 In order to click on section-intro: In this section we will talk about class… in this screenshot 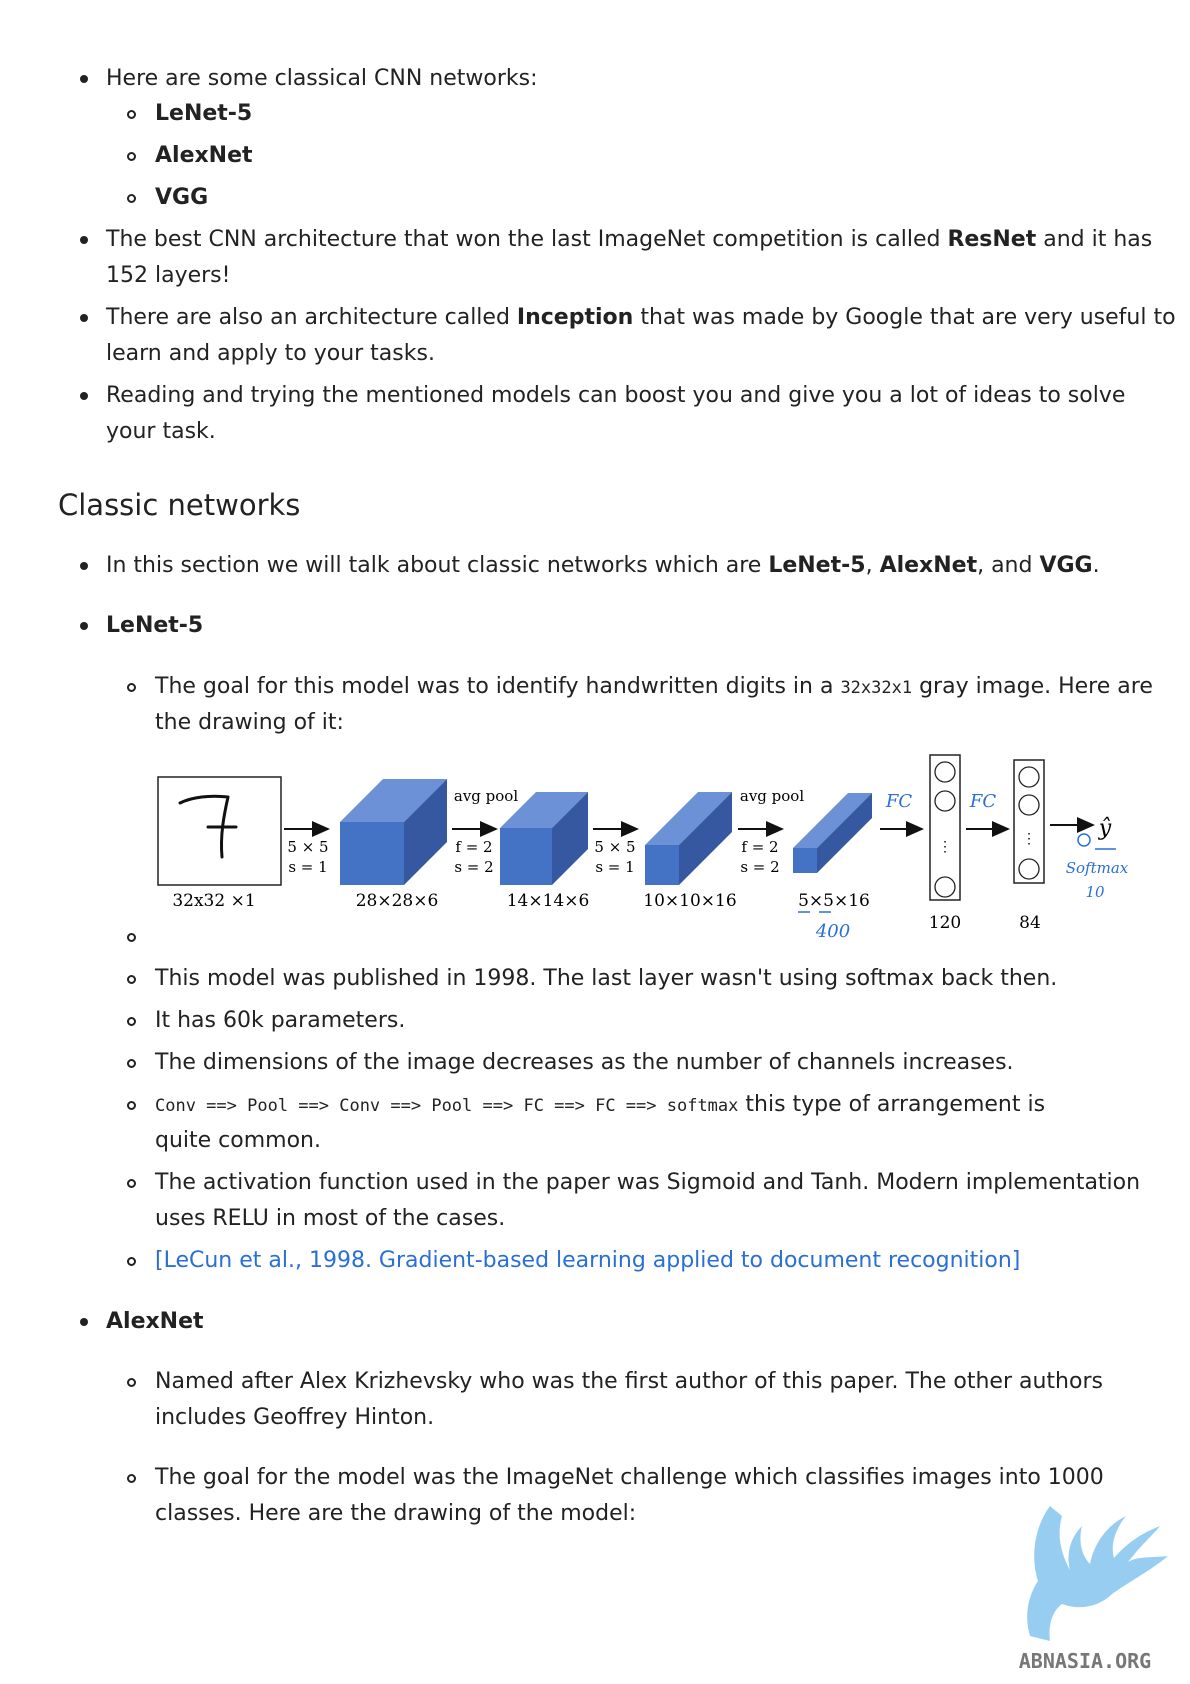, I will do `click(603, 566)`.